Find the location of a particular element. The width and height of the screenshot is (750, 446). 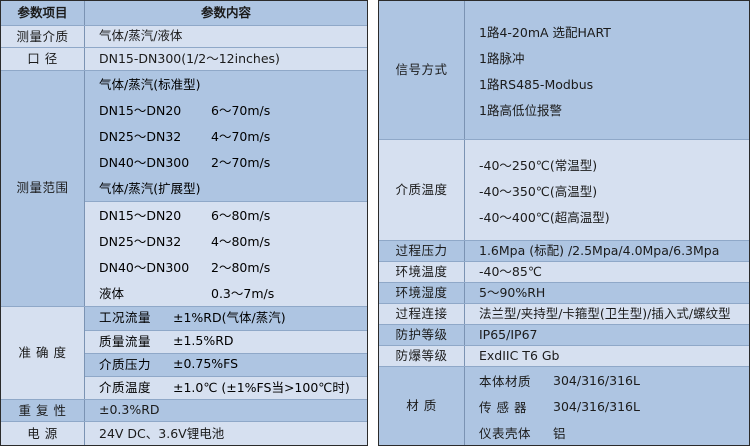

table-row-power-supply: 电 源 24V DC、3.6V锂电池 is located at coordinates (184, 433).